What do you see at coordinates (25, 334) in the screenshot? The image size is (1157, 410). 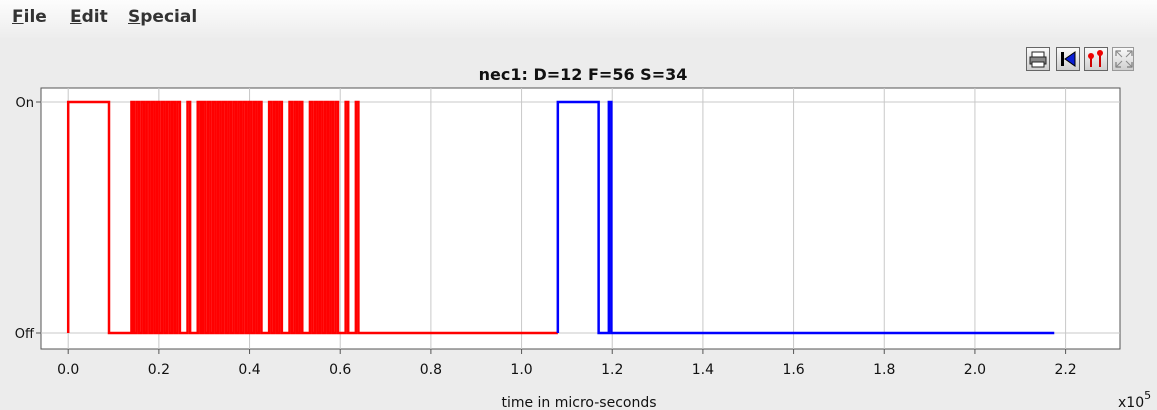 I see `y-tick-label: Off` at bounding box center [25, 334].